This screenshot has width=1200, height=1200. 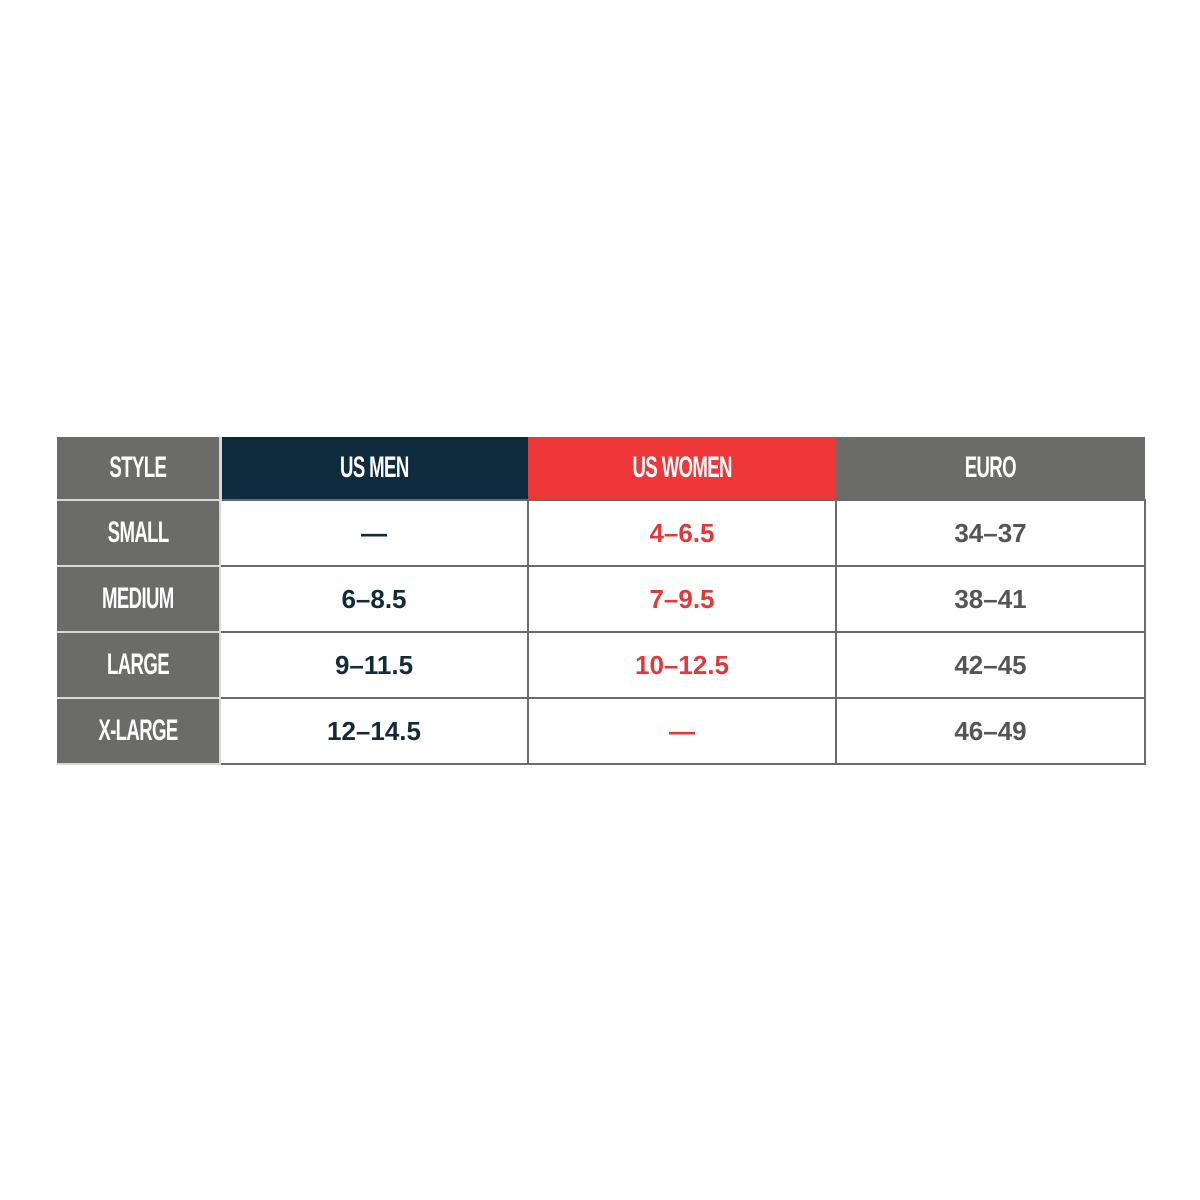 I want to click on header-us-men: US MEN, so click(x=374, y=468).